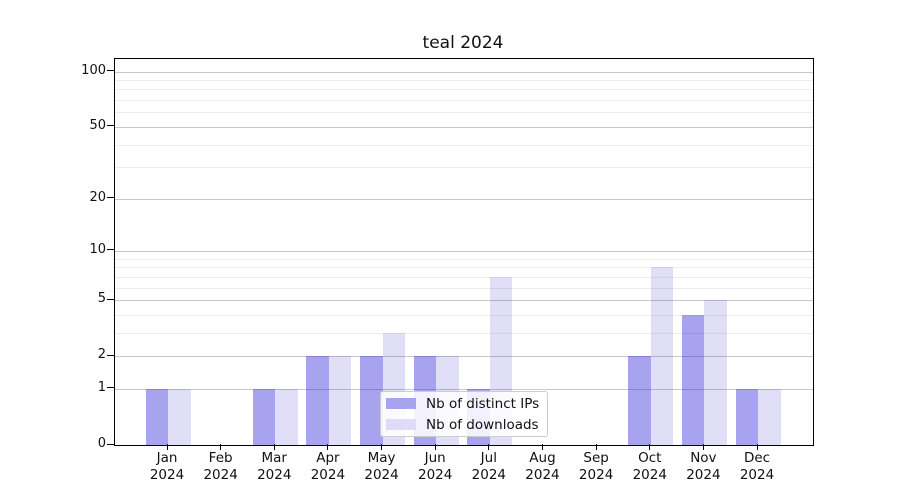 The image size is (900, 500). What do you see at coordinates (401, 424) in the screenshot?
I see `legend-swatch-downloads` at bounding box center [401, 424].